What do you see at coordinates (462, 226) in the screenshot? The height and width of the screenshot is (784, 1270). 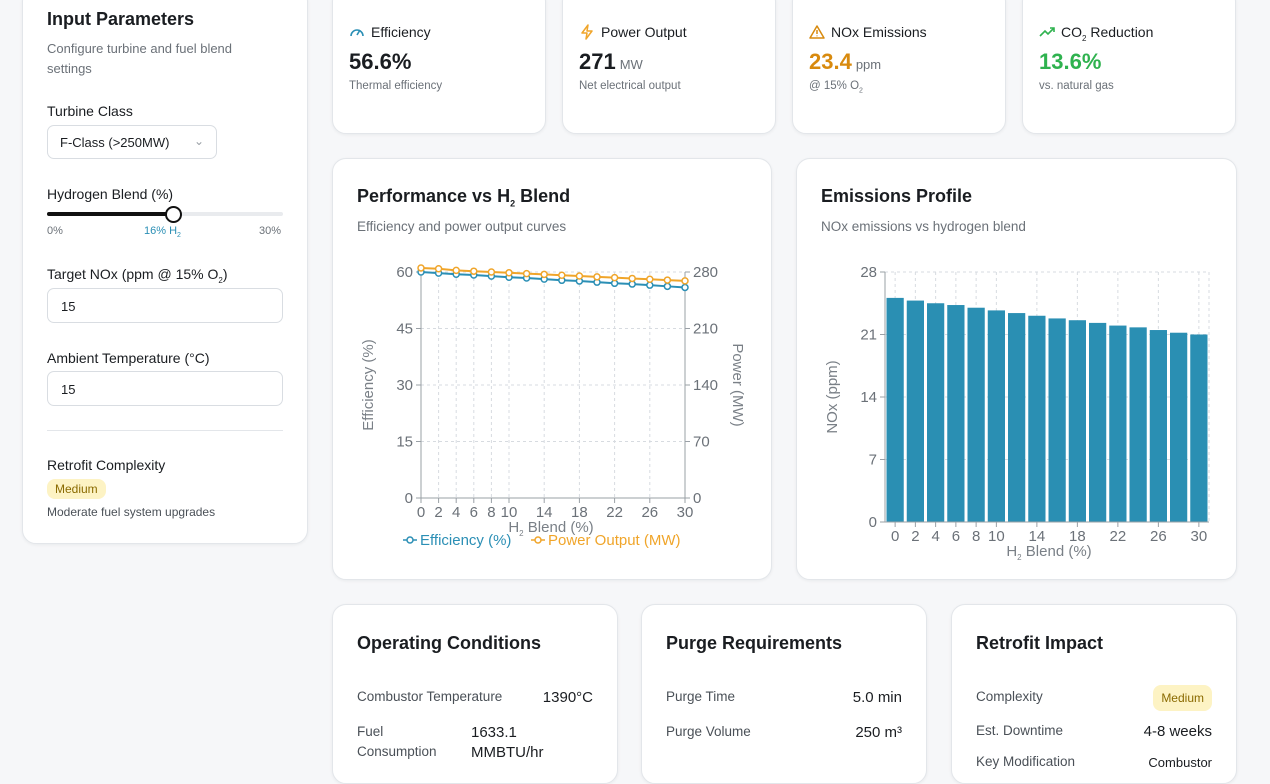 I see `performance-chart-subtitle: Efficiency and power output curves` at bounding box center [462, 226].